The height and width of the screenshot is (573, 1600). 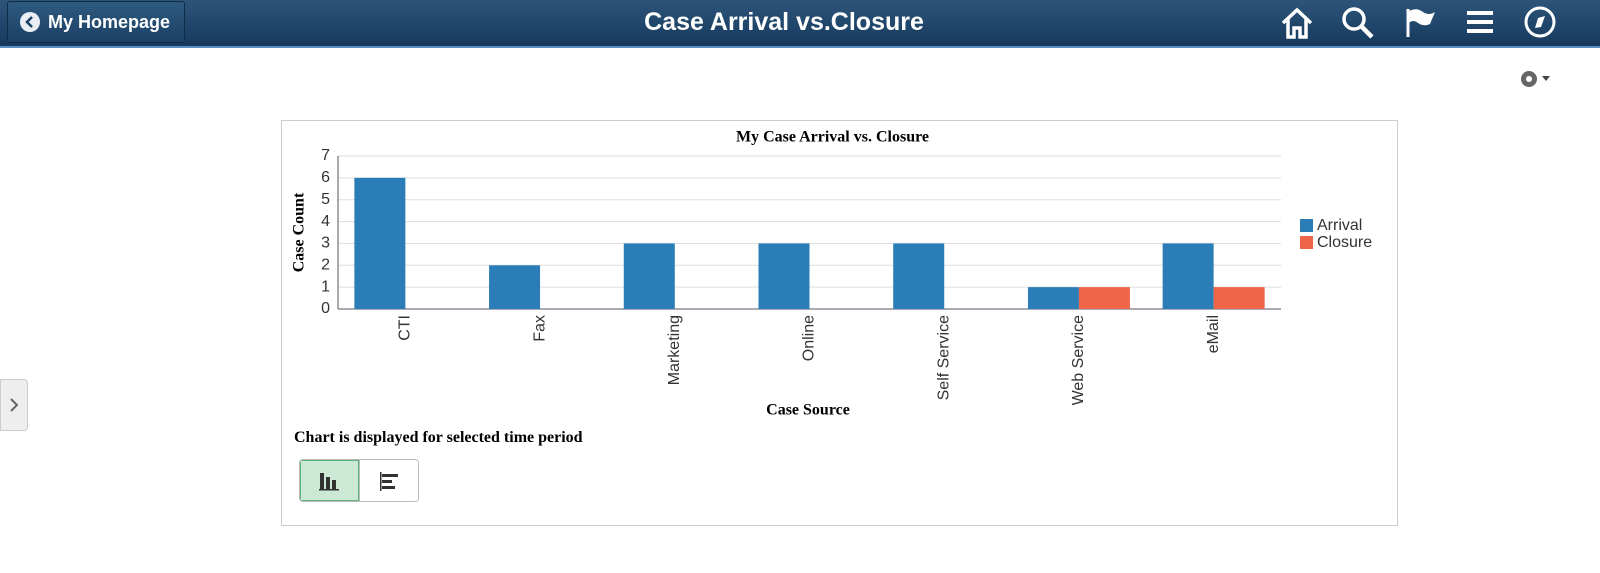 What do you see at coordinates (1213, 334) in the screenshot?
I see `x-tick-label: eMail` at bounding box center [1213, 334].